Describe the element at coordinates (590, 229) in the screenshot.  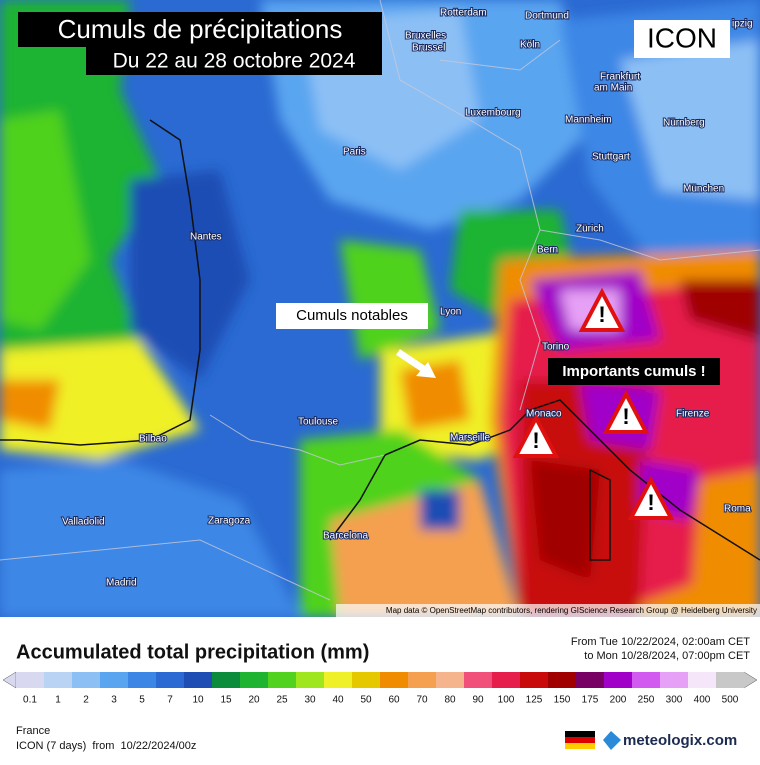
I see `city-label: Zürich` at that location.